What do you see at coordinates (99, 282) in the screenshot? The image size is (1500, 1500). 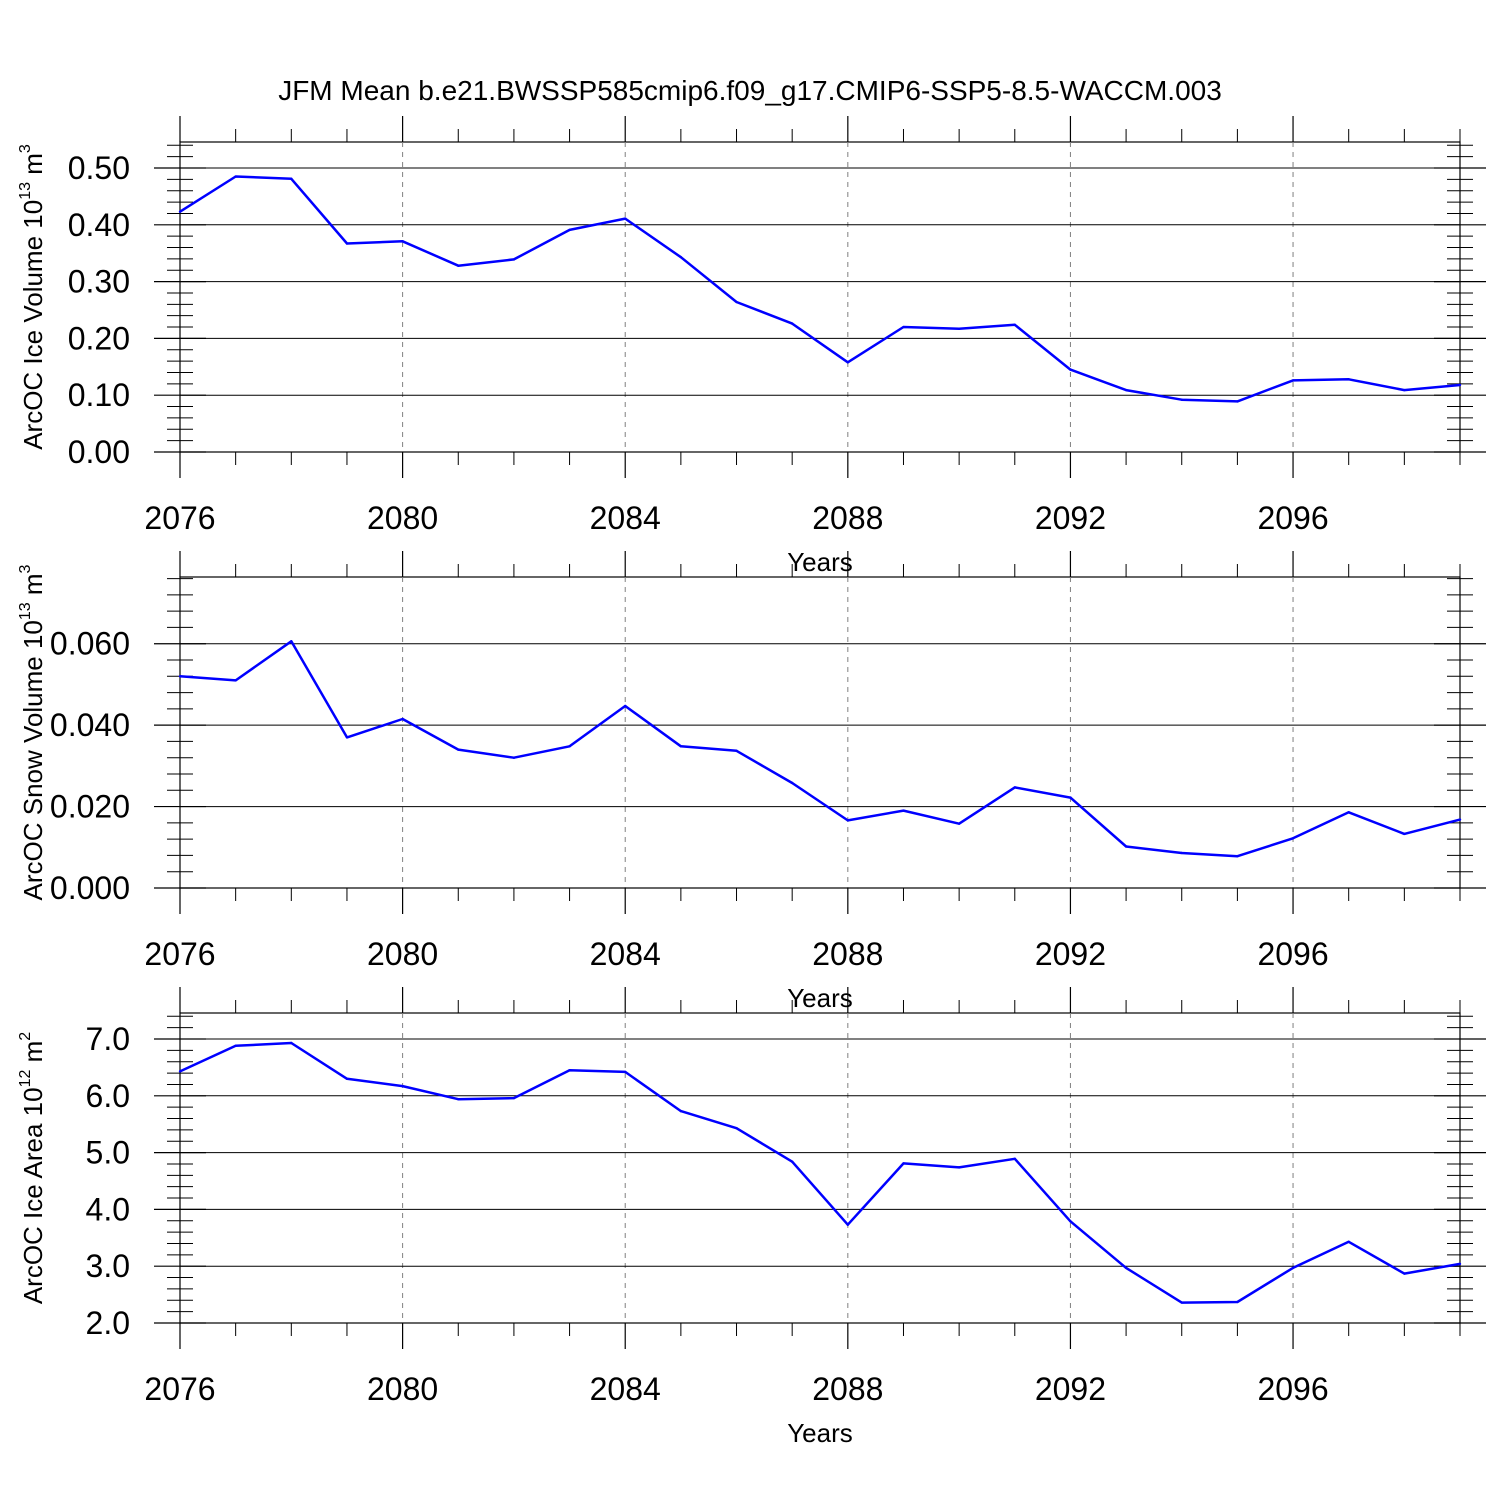 I see `y-tick-label: 0.30` at bounding box center [99, 282].